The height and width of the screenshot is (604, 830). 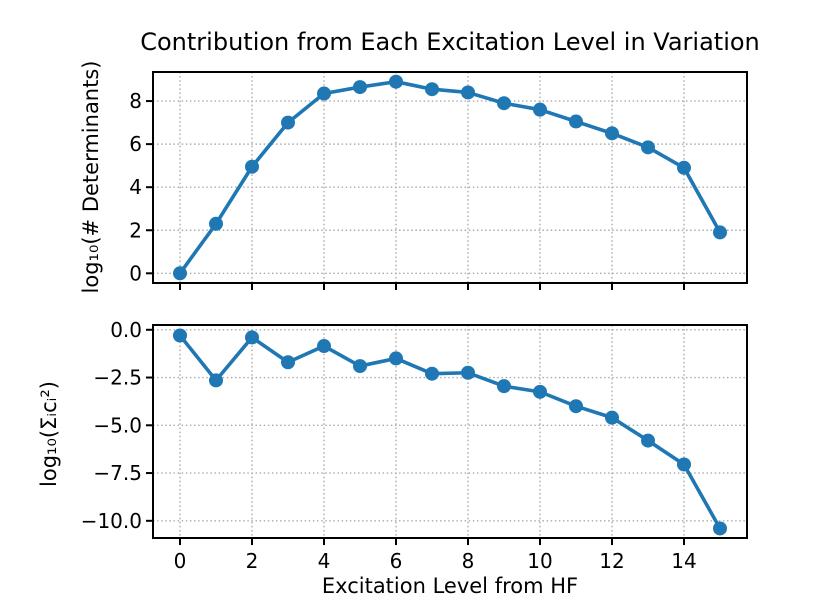 What do you see at coordinates (324, 561) in the screenshot?
I see `x-tick-label: 4` at bounding box center [324, 561].